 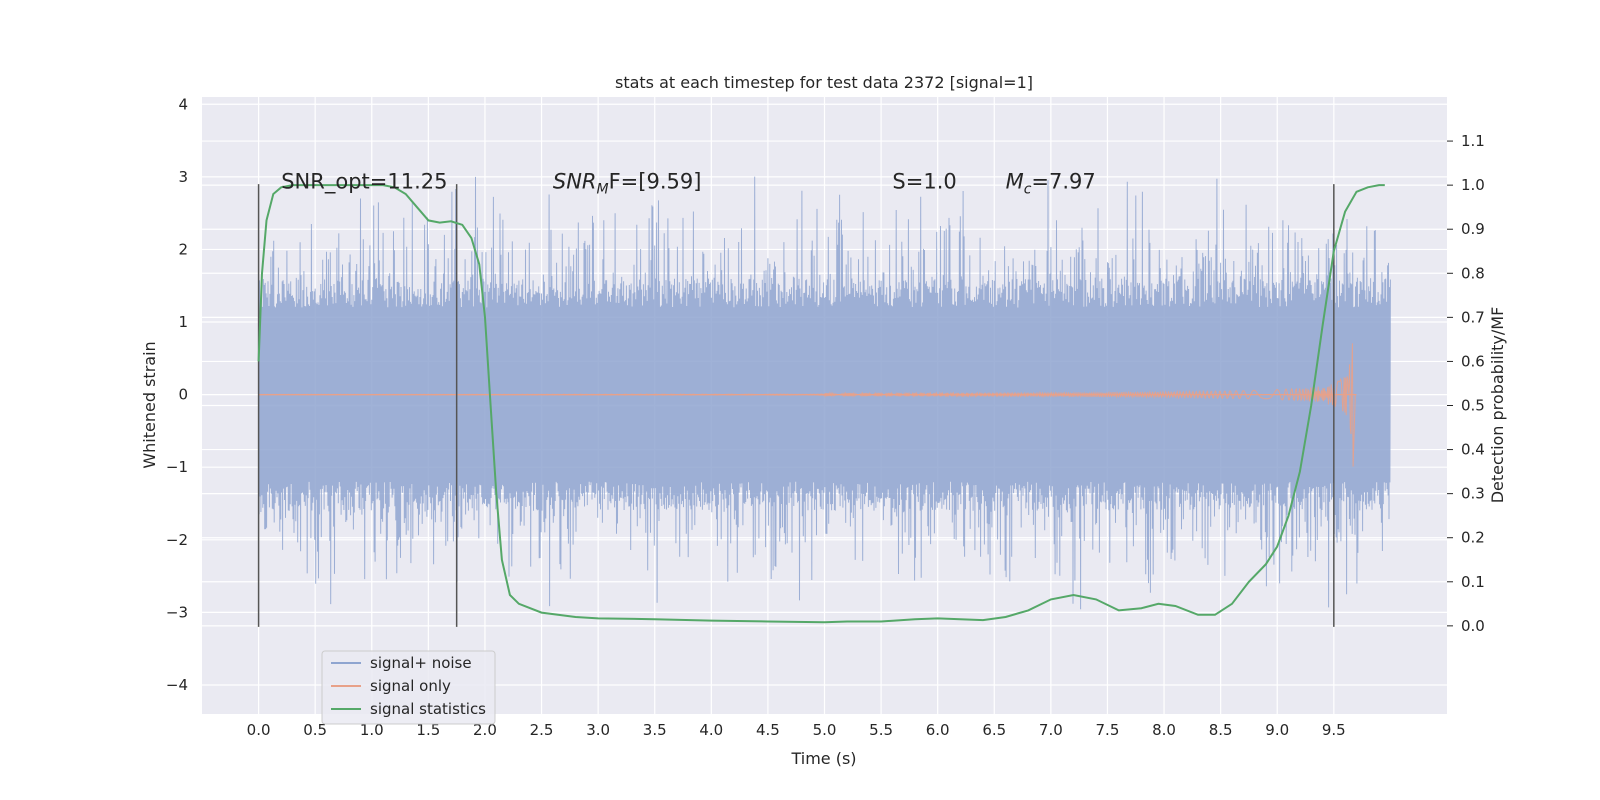 I want to click on x-tick-label: 9.0, so click(x=1277, y=730).